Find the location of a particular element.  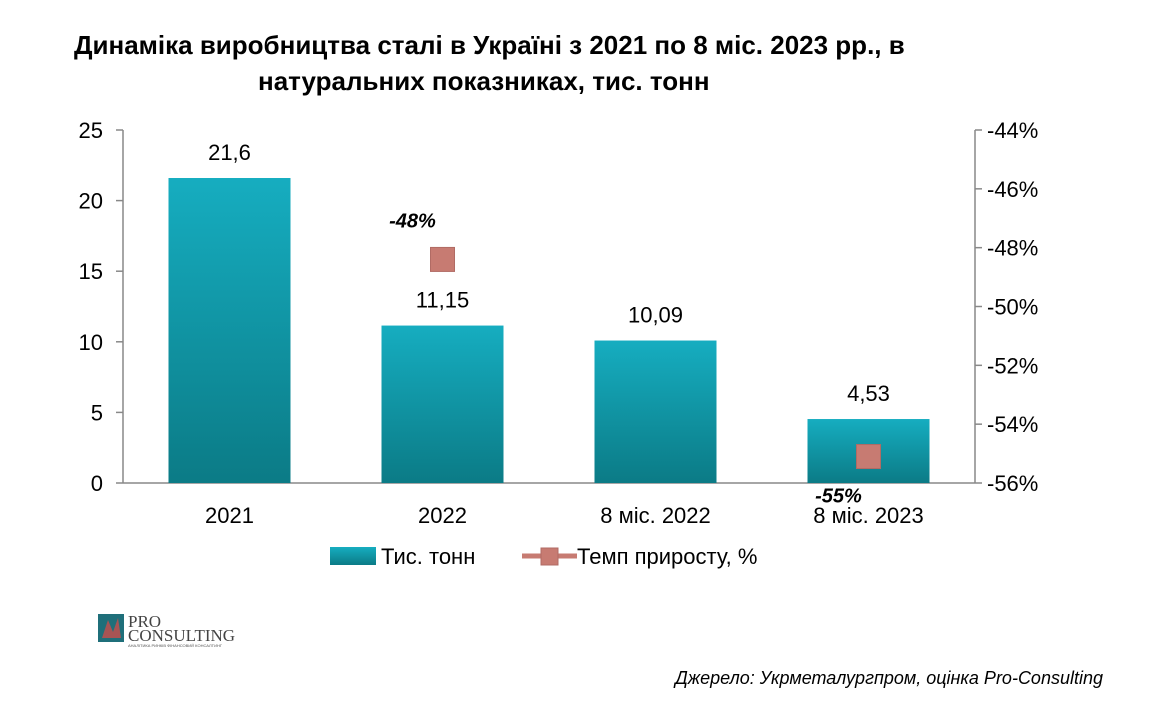

left-tick-label: 0 is located at coordinates (97, 483).